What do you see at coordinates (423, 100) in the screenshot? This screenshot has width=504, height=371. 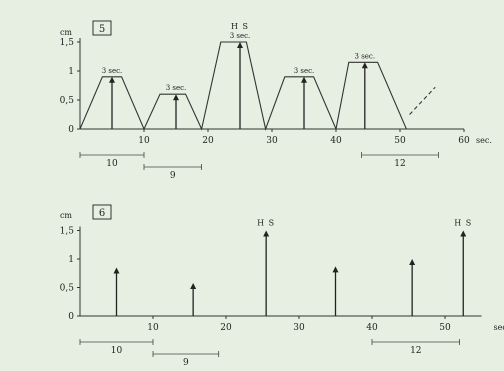 I see `dashed-continuation` at bounding box center [423, 100].